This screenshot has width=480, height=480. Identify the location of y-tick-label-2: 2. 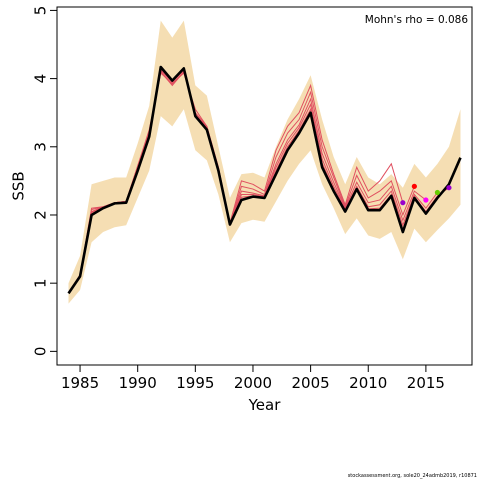
(41, 215).